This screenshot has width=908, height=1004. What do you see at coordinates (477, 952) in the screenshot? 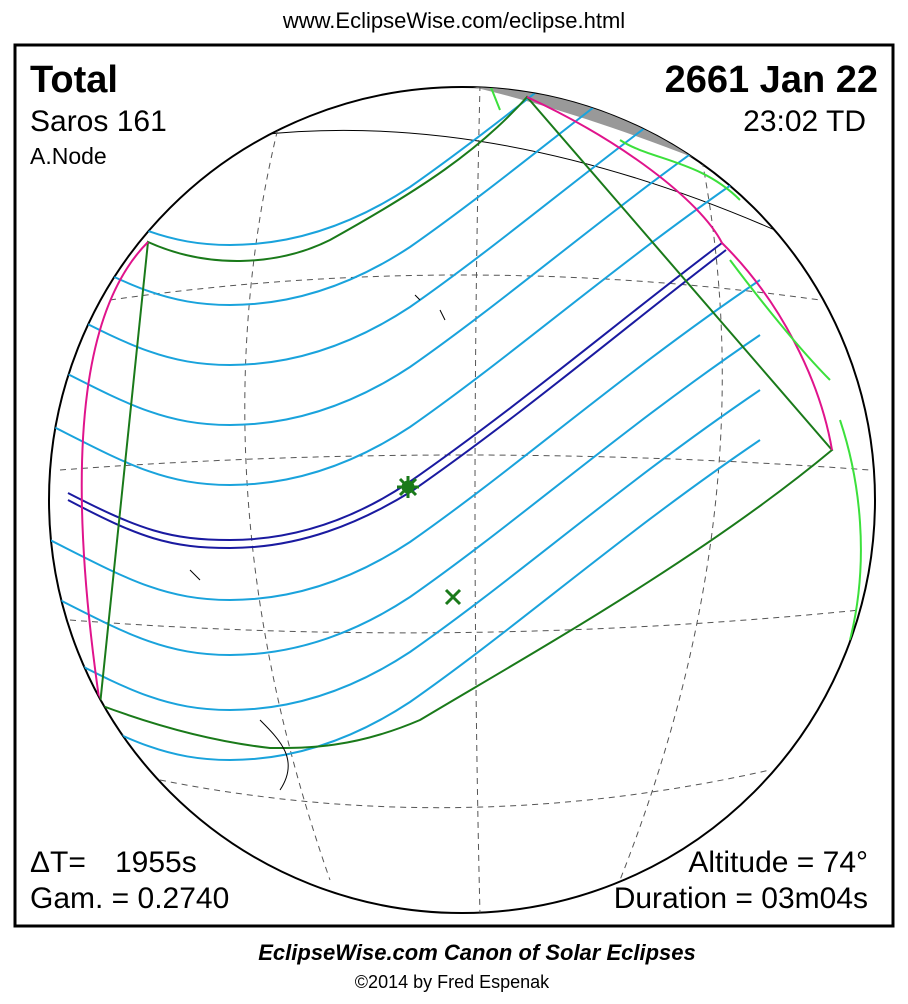
I see `footer-title: EclipseWise.com Canon of Solar Eclipses` at bounding box center [477, 952].